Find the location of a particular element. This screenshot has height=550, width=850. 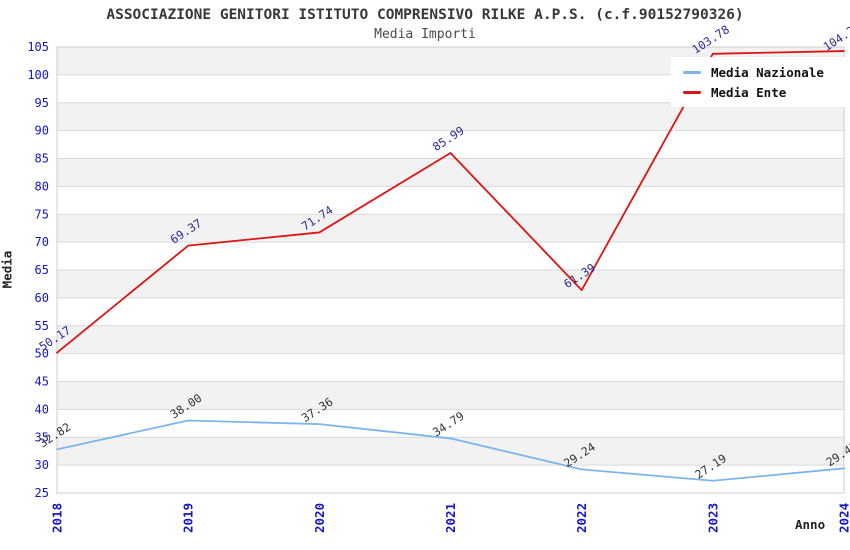

legend-label: Media Nazionale is located at coordinates (767, 72).